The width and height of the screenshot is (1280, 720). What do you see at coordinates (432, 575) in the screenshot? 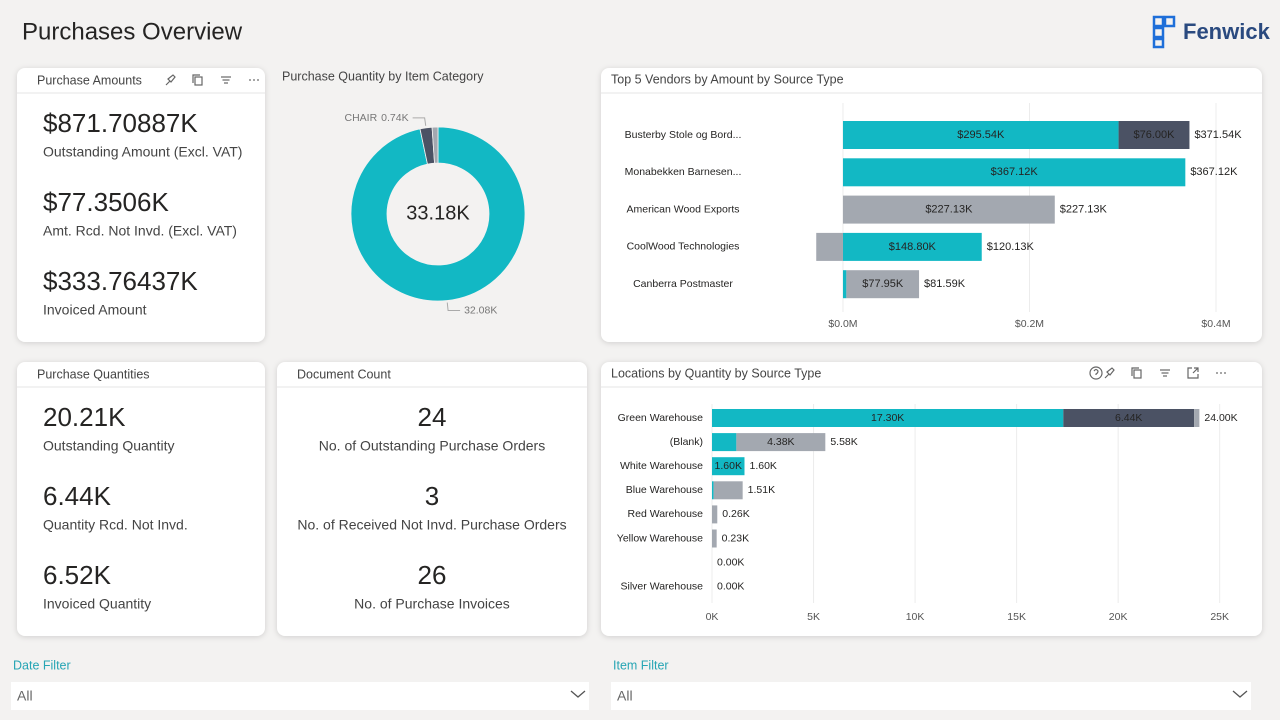
I see `kpi-value: 26` at bounding box center [432, 575].